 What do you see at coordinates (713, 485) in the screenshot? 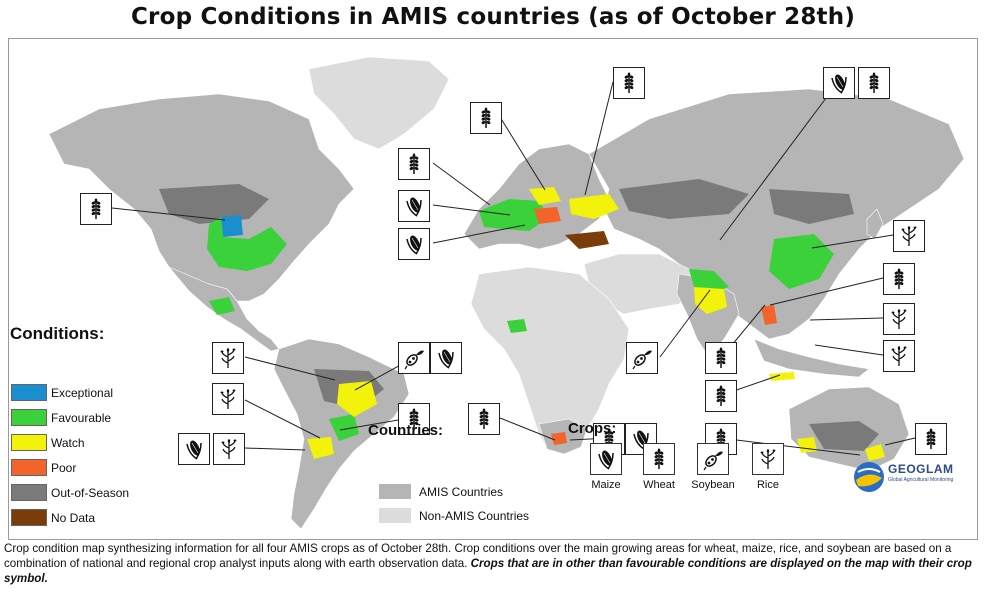
I see `crop-legend-label: Soybean` at bounding box center [713, 485].